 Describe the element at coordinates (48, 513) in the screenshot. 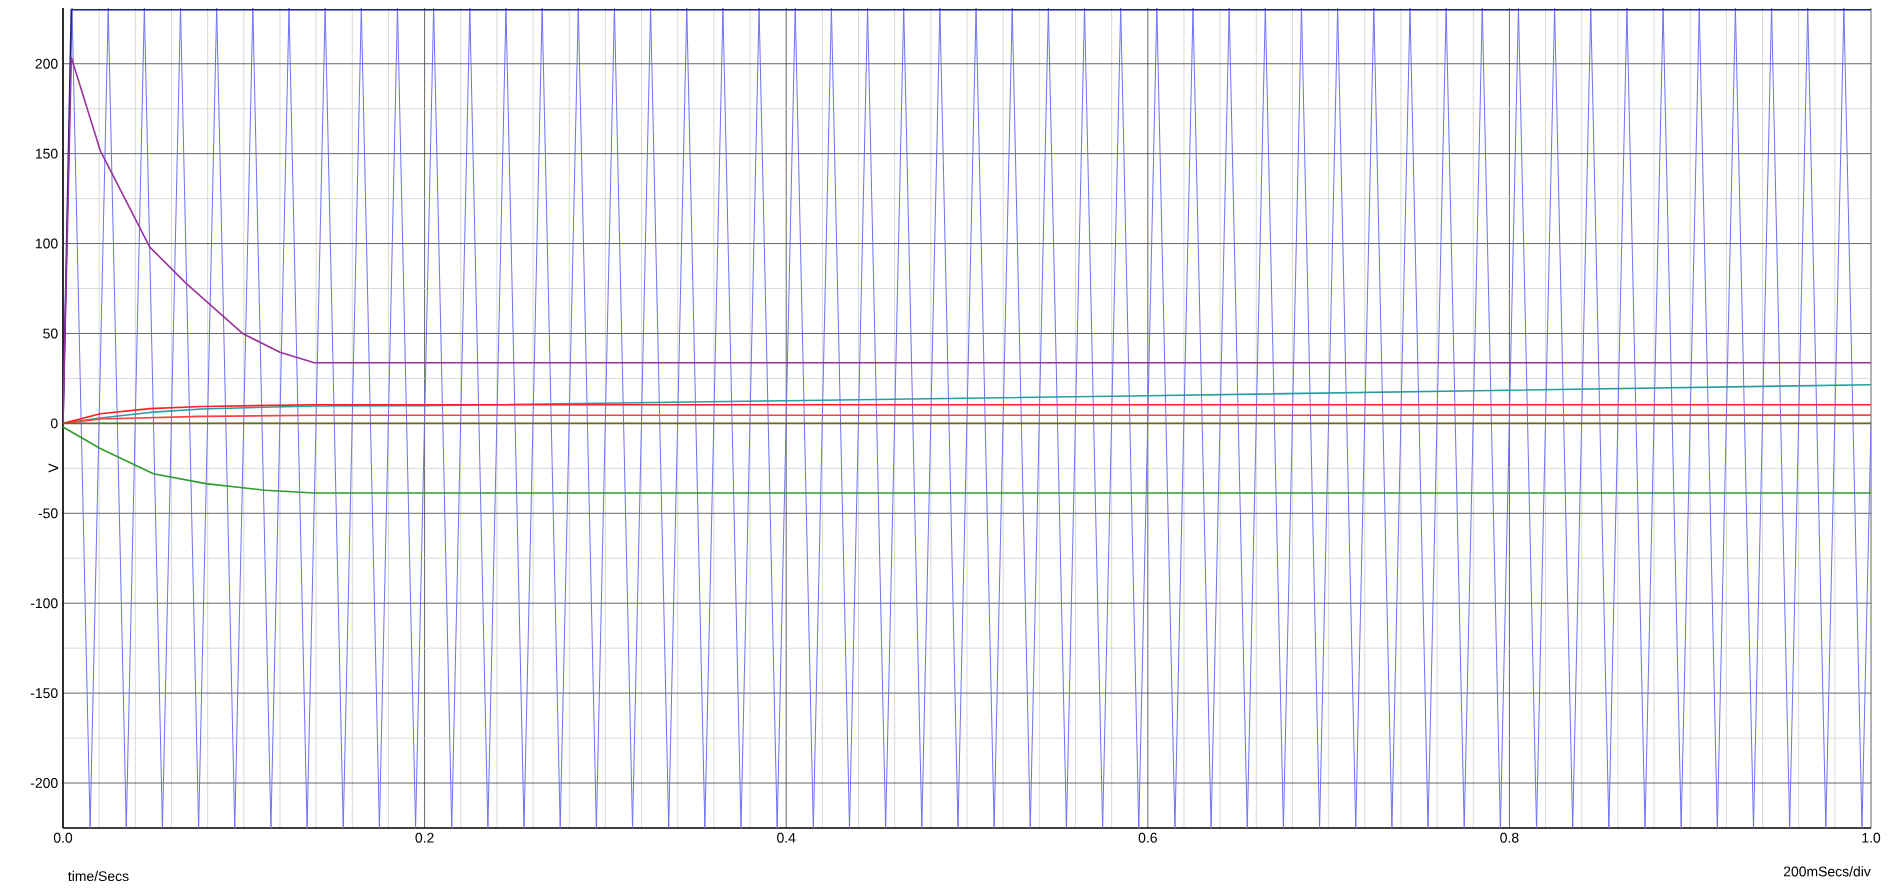

I see `y-tick-label: -50` at that location.